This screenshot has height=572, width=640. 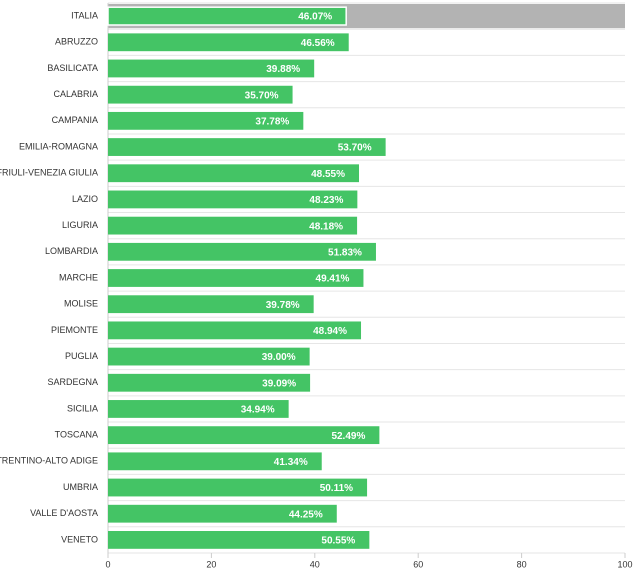 I want to click on x-tick-label: 80, so click(x=522, y=564).